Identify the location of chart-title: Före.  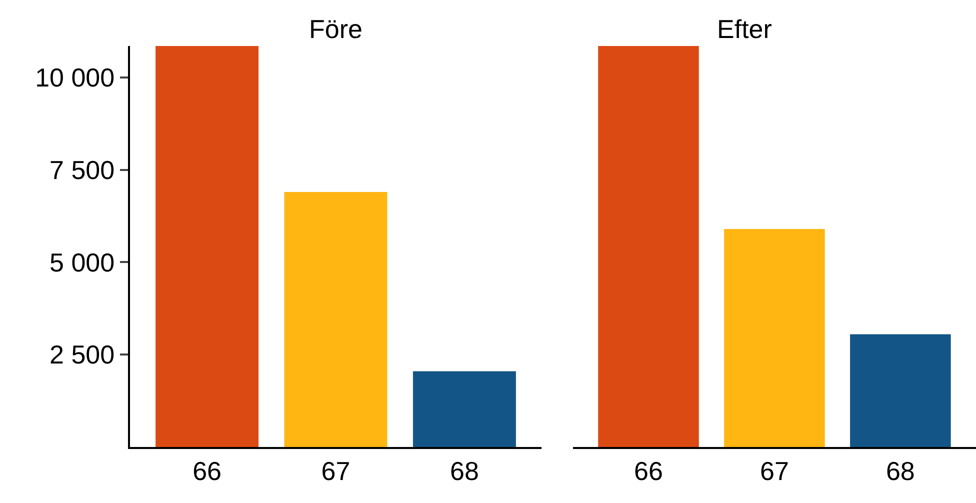
(335, 29).